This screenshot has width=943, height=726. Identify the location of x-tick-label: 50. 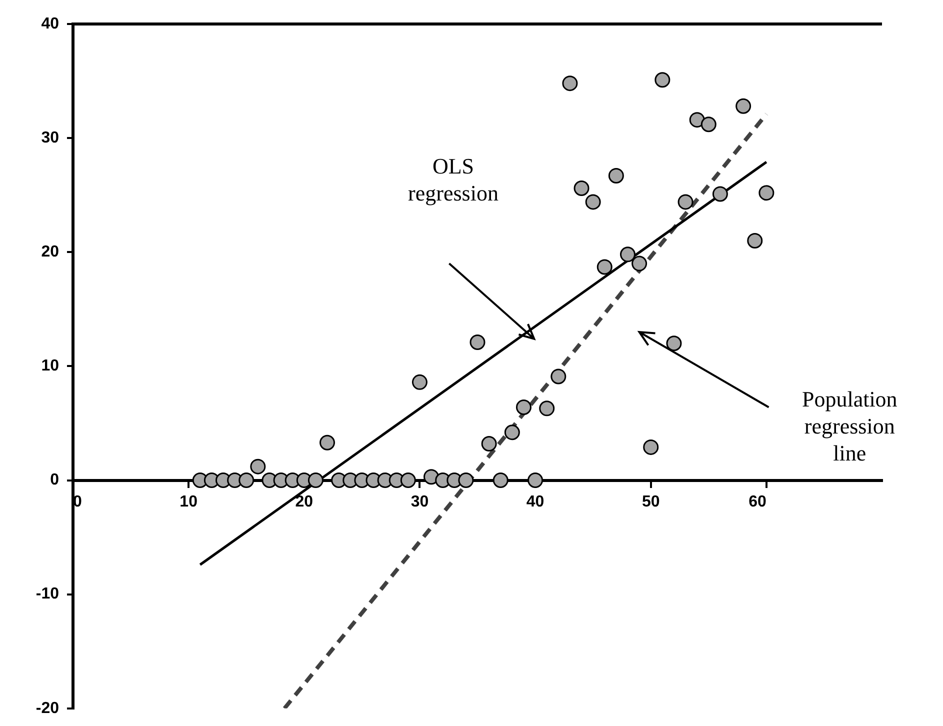
(651, 501).